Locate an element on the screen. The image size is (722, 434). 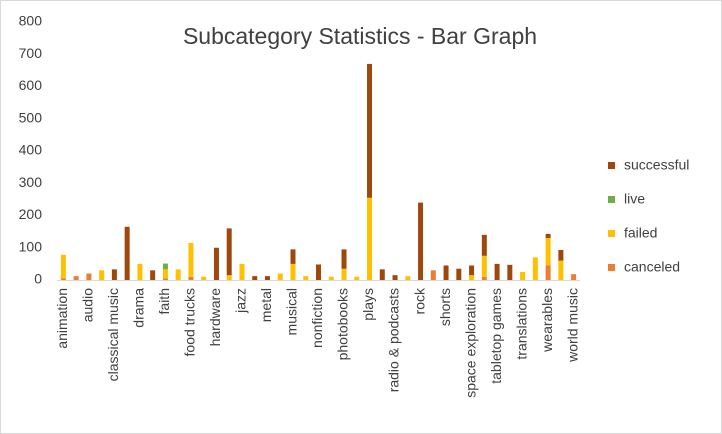
x-tick-label: metal is located at coordinates (266, 305).